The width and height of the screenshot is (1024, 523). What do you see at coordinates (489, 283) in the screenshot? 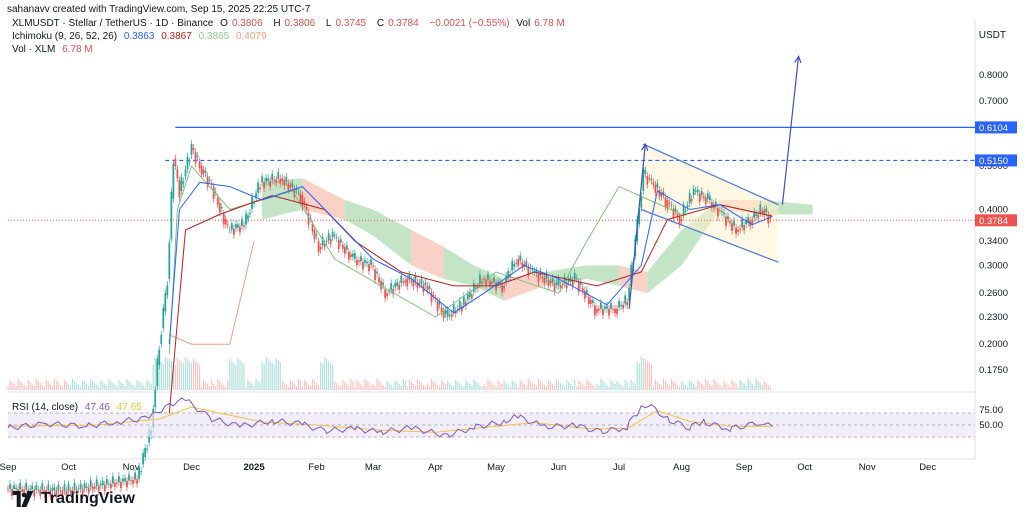
I see `ichimoku-cloud-segment` at bounding box center [489, 283].